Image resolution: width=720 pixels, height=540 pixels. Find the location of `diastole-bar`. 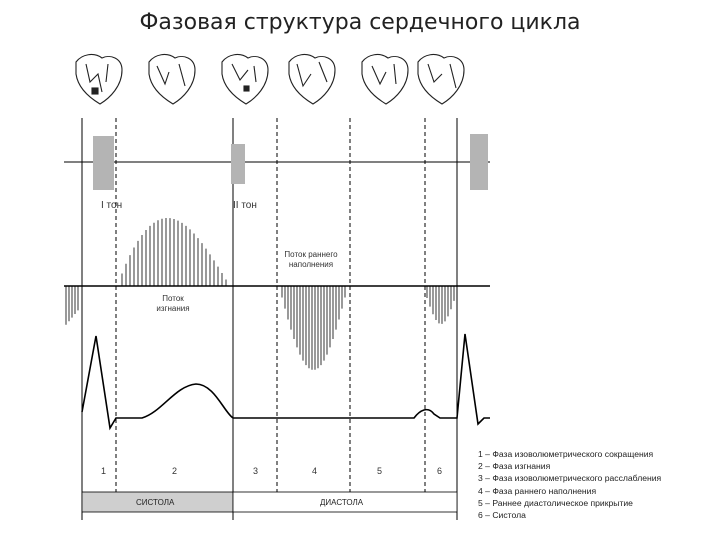

diastole-bar is located at coordinates (345, 502).